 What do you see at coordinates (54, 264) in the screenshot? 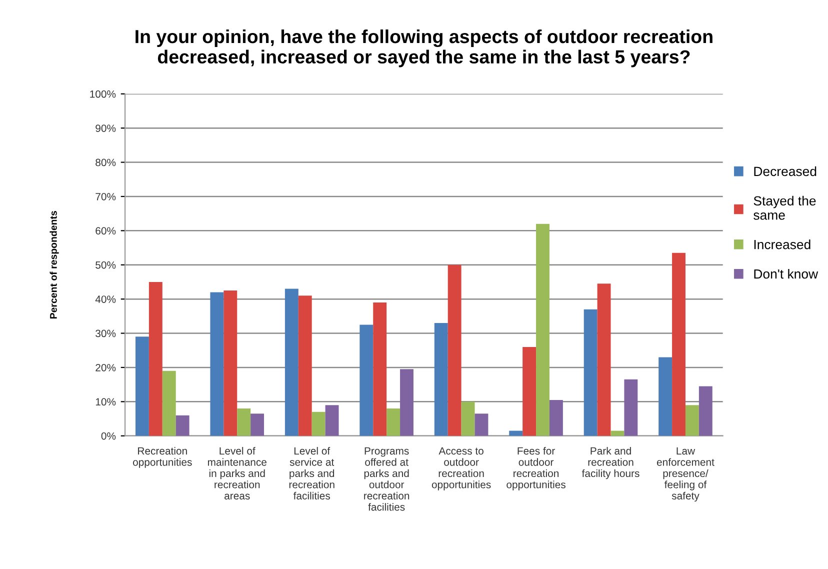
I see `y-axis-title: Percent of respondents` at bounding box center [54, 264].